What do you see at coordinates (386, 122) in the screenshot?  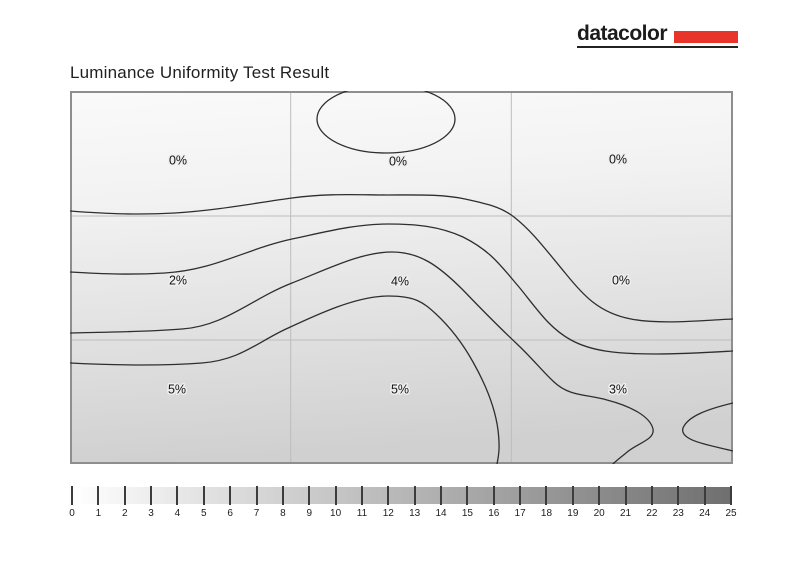 I see `contour-top-ellipse` at bounding box center [386, 122].